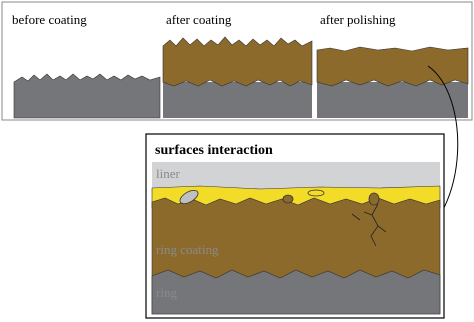  I want to click on panel-label: after polishing, so click(358, 19).